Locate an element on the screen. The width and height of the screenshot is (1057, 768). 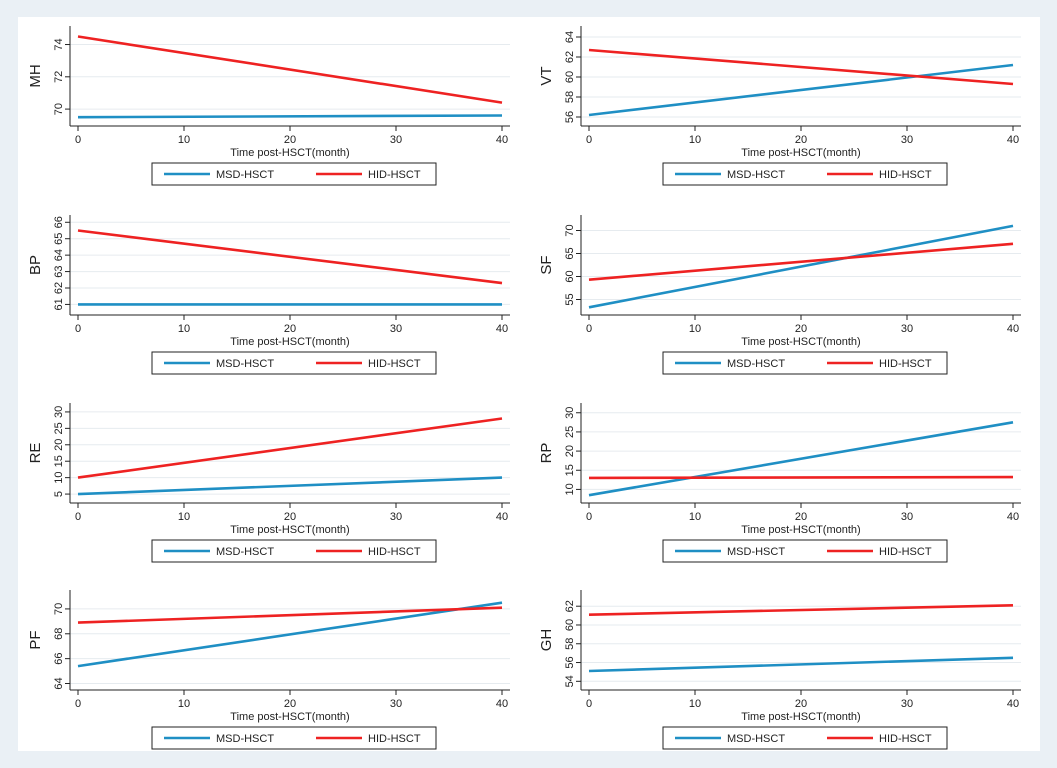
y-axis-title: VT is located at coordinates (546, 75).